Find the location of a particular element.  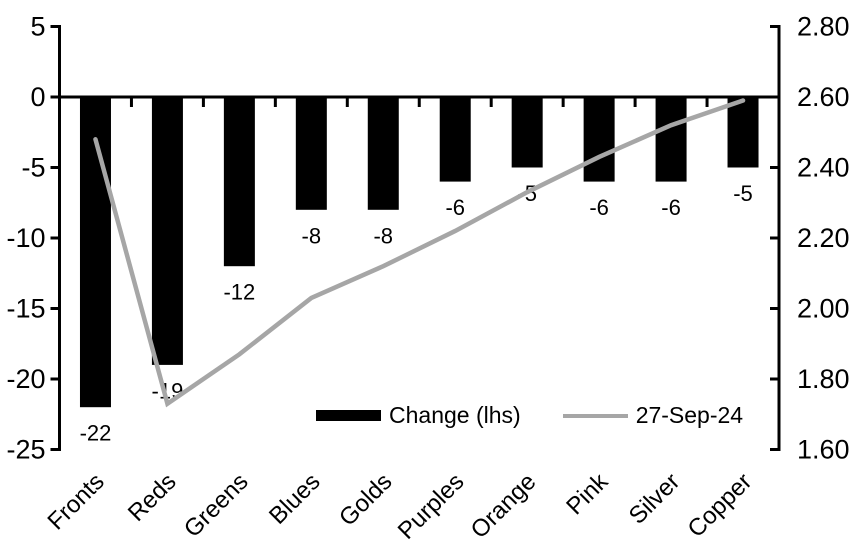

left-axis-tick-label: -20 is located at coordinates (25, 379).